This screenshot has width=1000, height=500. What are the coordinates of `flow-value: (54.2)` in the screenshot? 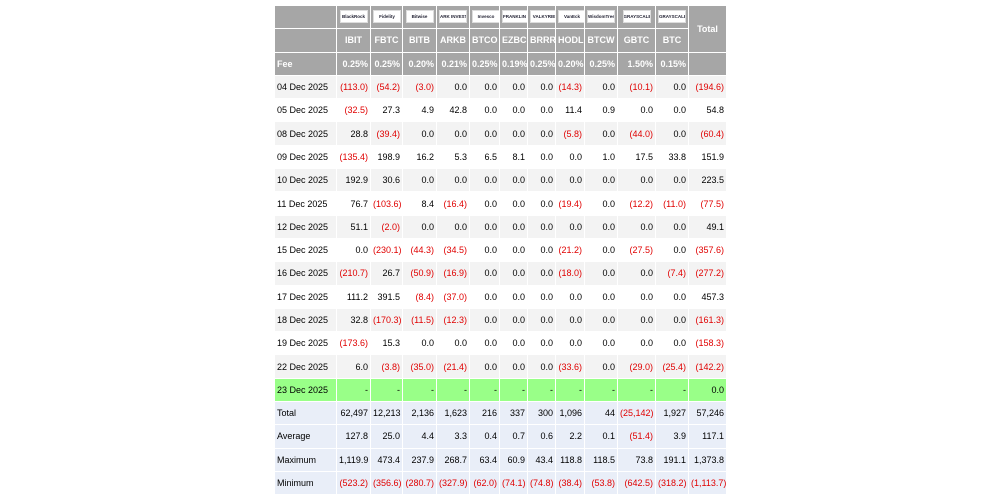 It's located at (386, 87).